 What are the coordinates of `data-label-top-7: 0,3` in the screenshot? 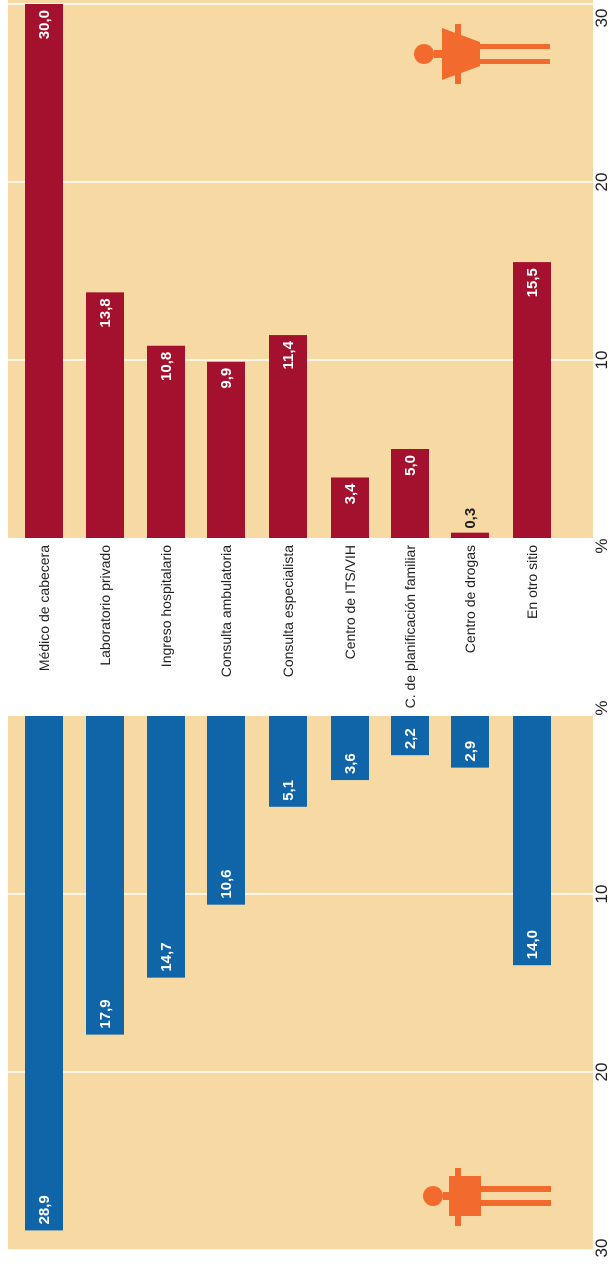 It's located at (470, 518).